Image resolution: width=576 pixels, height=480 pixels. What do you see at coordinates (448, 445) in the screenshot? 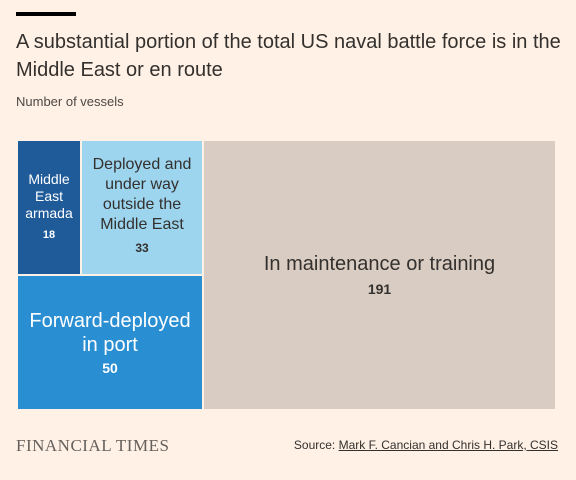
I see `source-link: Mark F. Cancian and Chris H. Park, CSIS` at bounding box center [448, 445].